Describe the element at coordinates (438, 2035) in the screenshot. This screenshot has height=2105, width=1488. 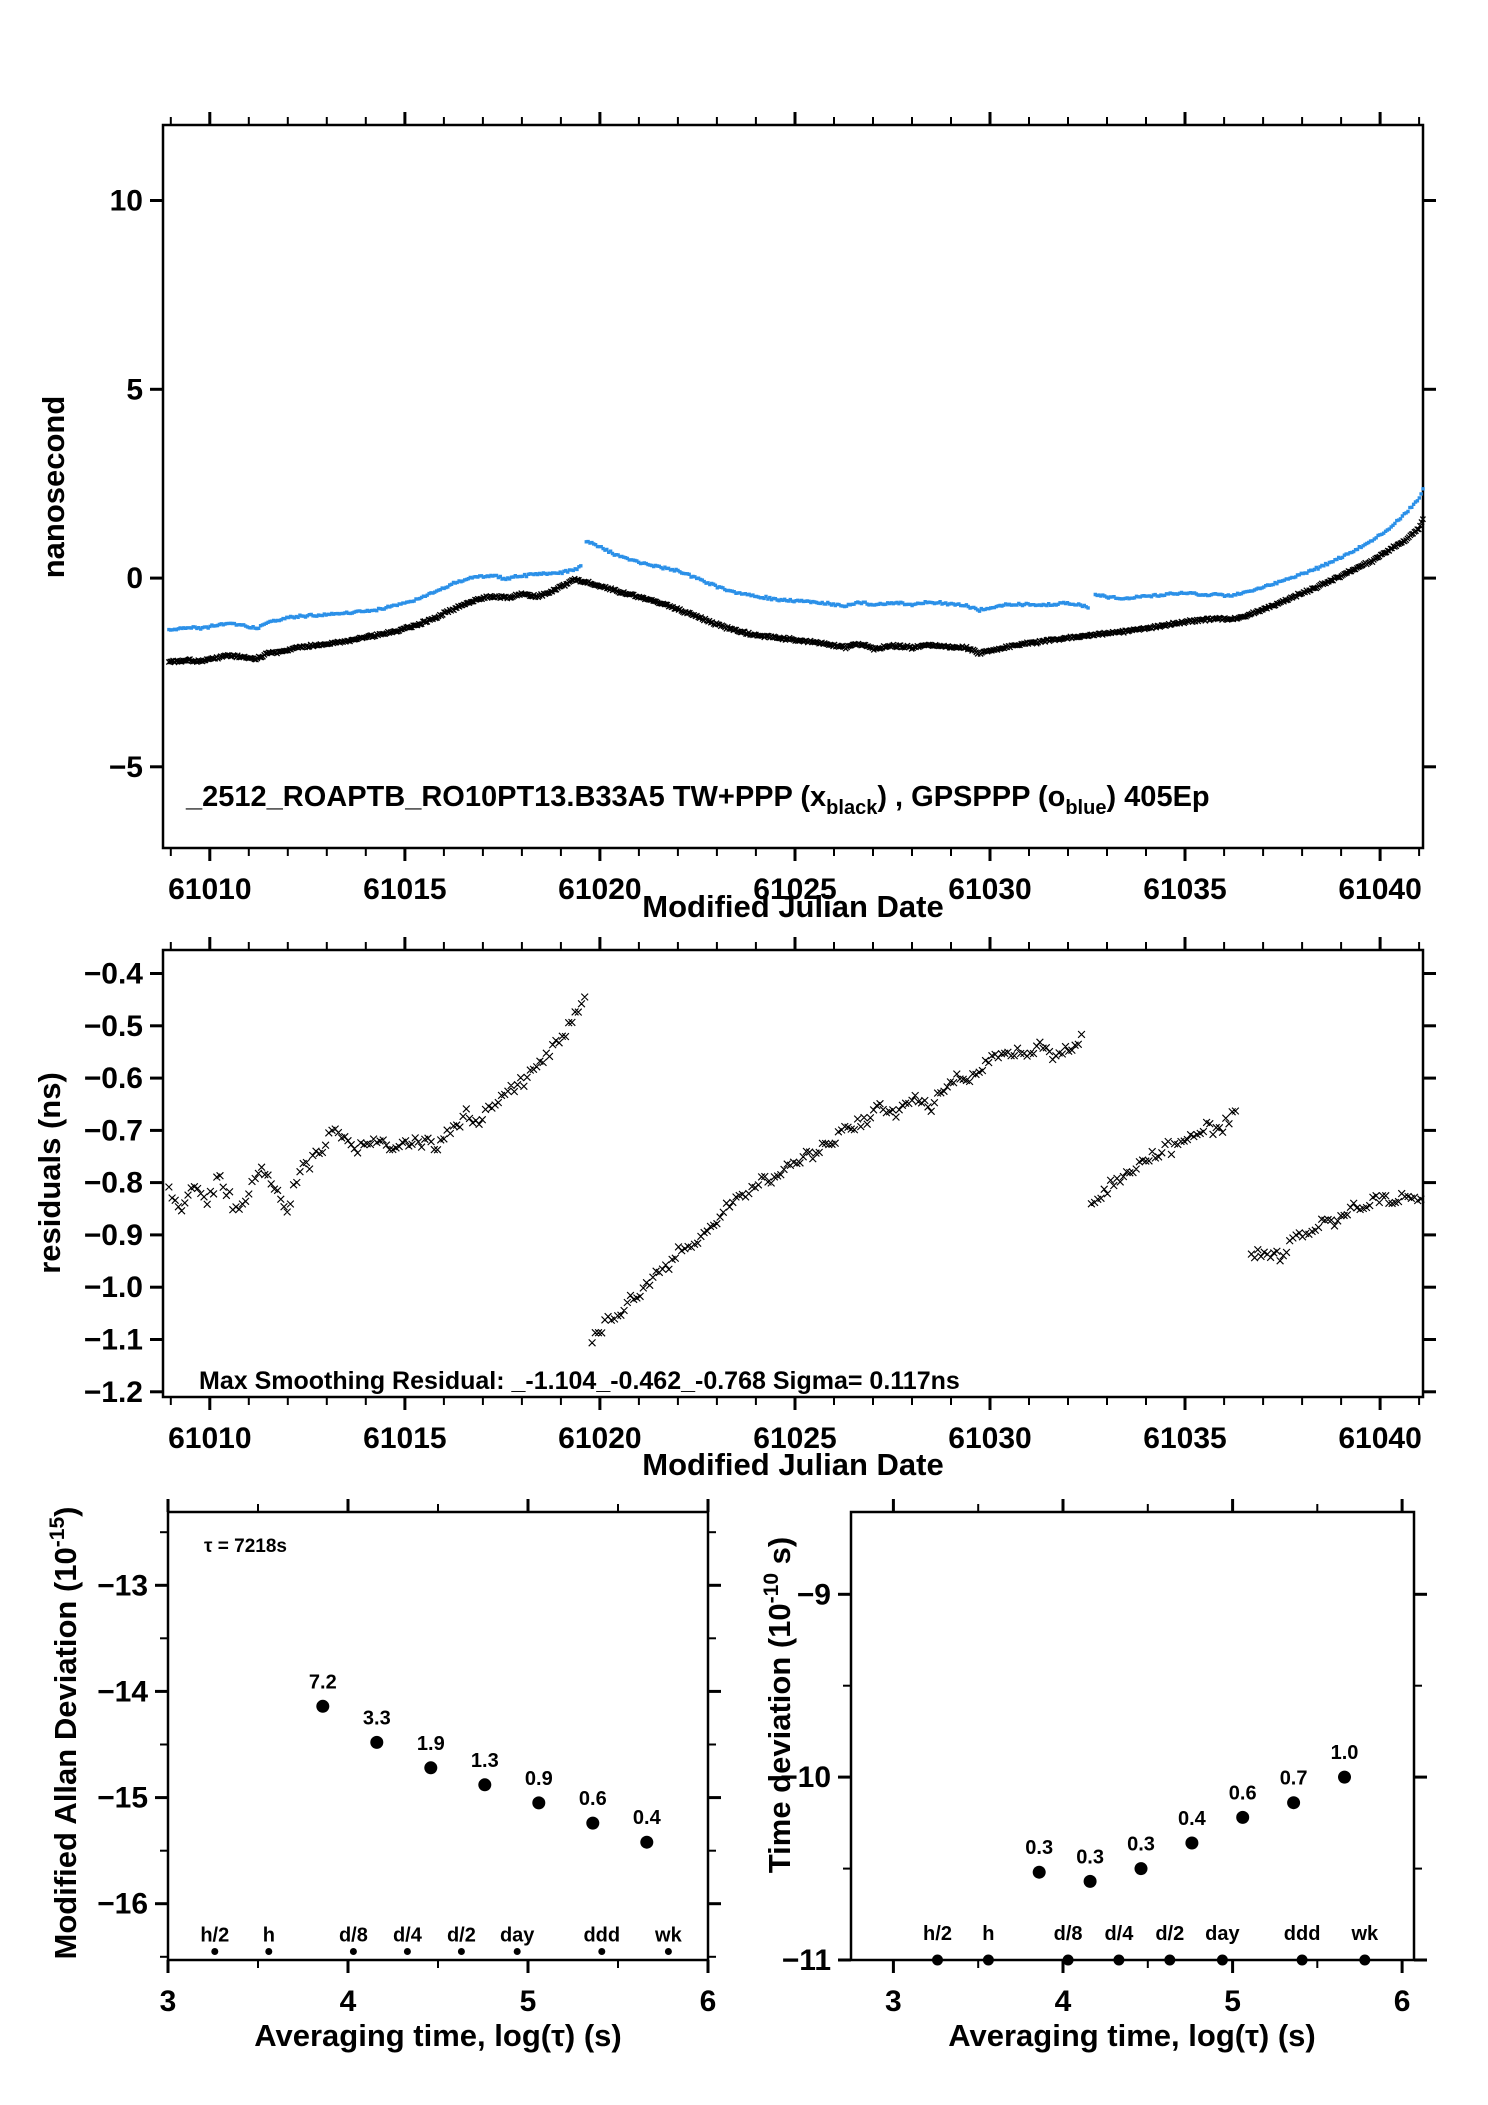
I see `mdev-x-axis-title: Averaging time, log(τ) (s)` at that location.